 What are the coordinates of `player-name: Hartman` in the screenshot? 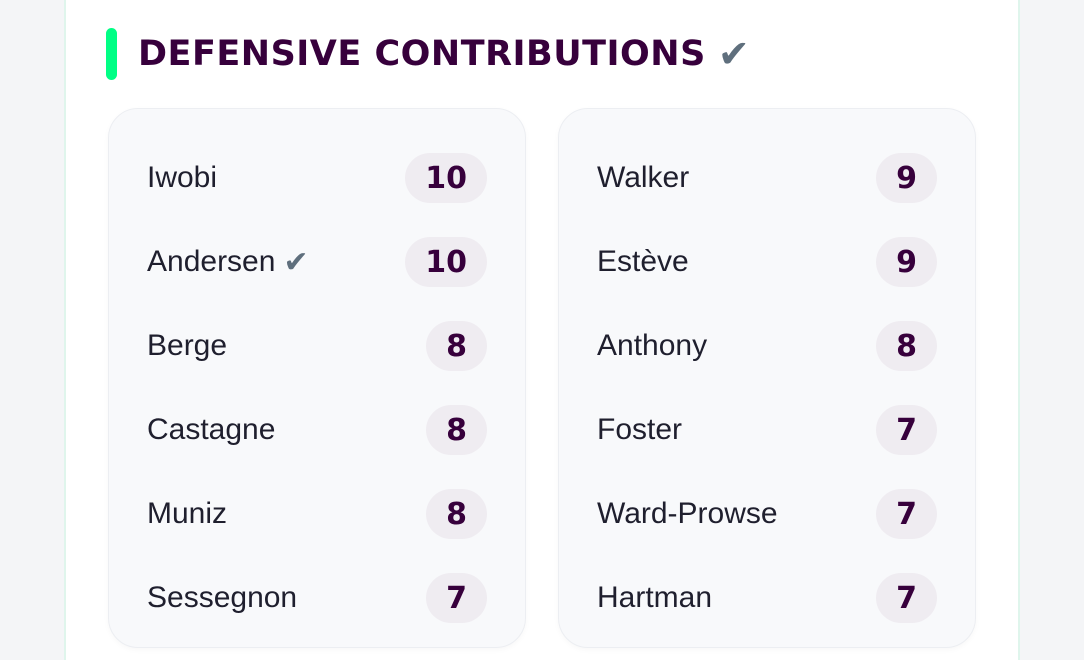 It's located at (655, 597).